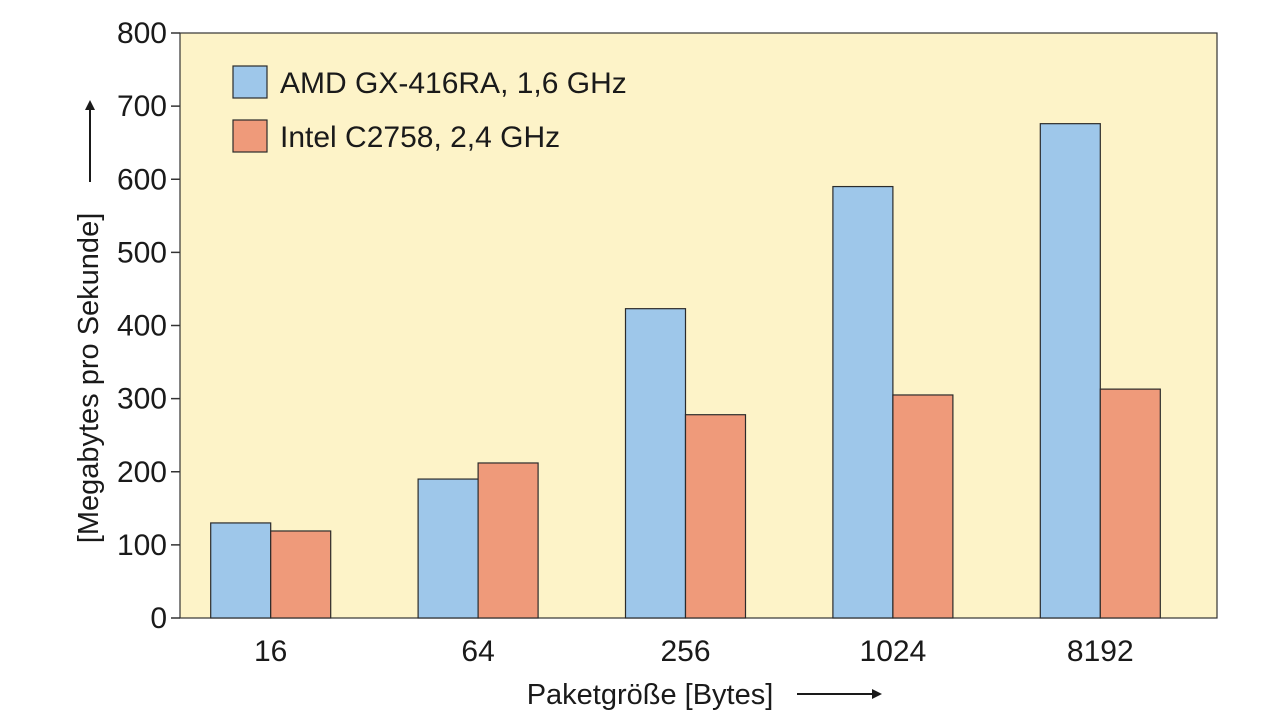  What do you see at coordinates (650, 695) in the screenshot?
I see `x-axis-title: Paketgröße [Bytes]` at bounding box center [650, 695].